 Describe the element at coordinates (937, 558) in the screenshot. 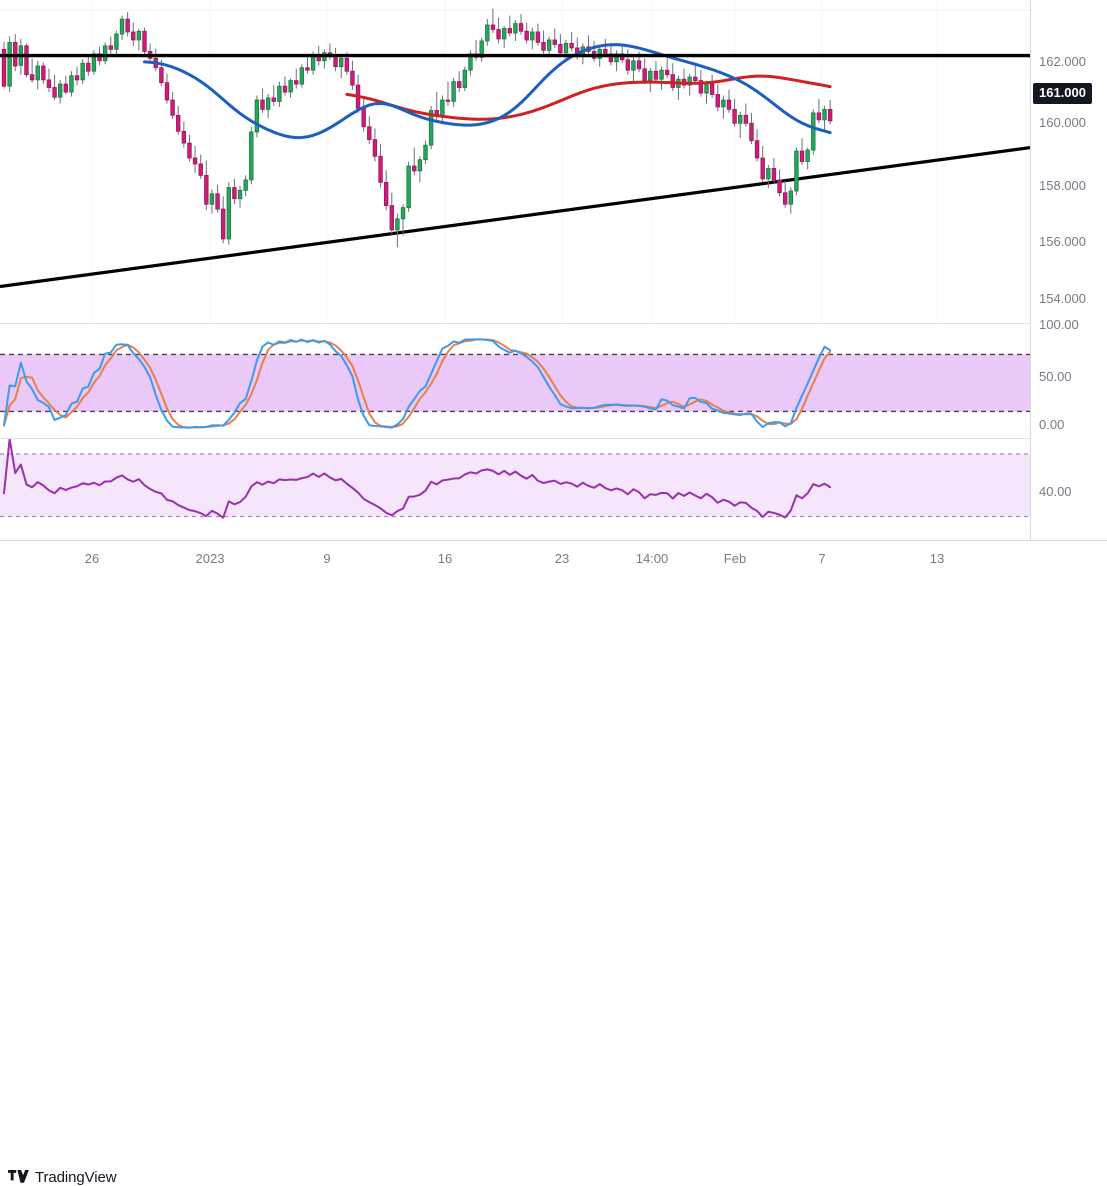

I see `time-axis-tick: 13` at that location.